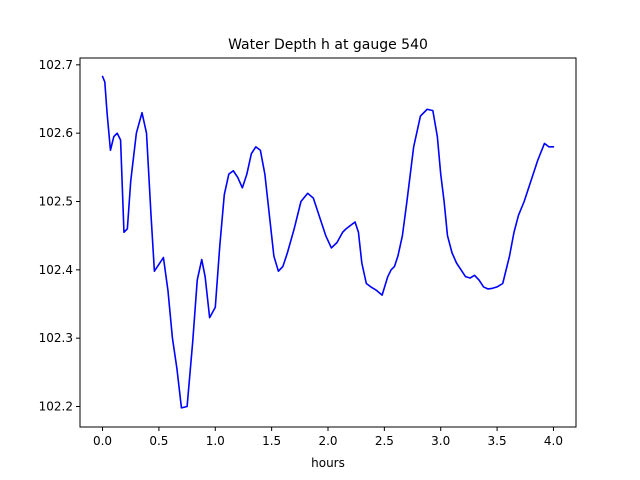  Describe the element at coordinates (158, 441) in the screenshot. I see `x-tick-label: 0.5` at that location.